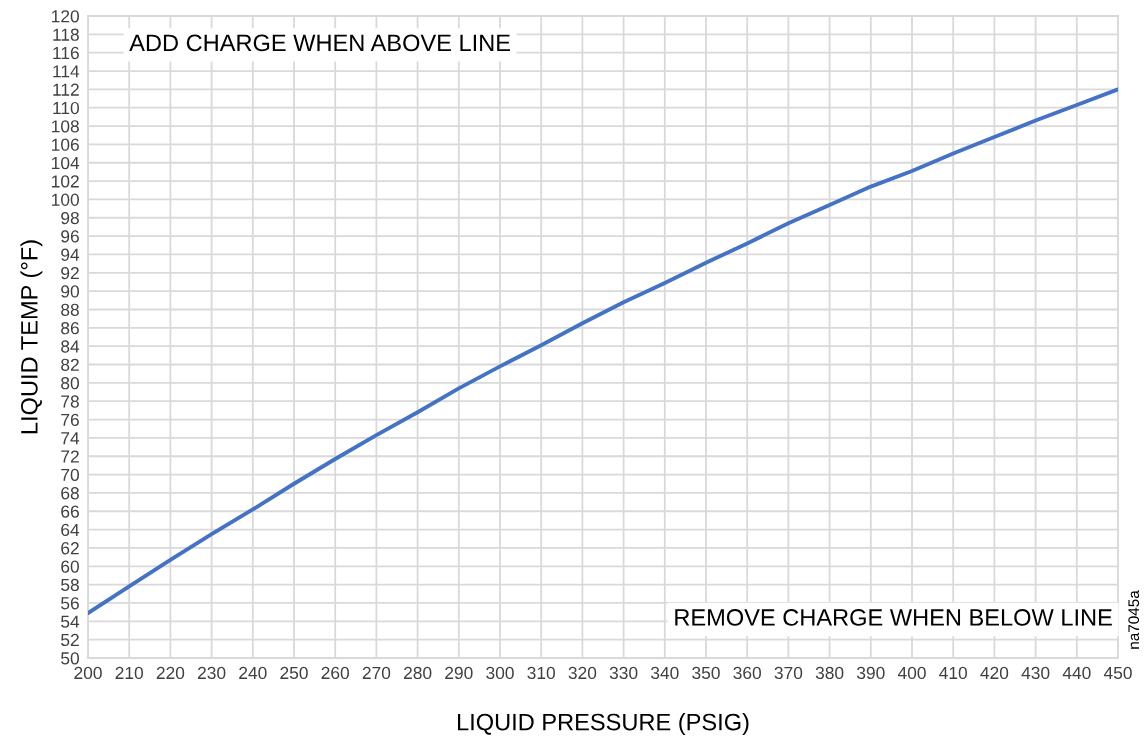 This screenshot has width=1148, height=740. What do you see at coordinates (65, 144) in the screenshot?
I see `y-tick-label: 106` at bounding box center [65, 144].